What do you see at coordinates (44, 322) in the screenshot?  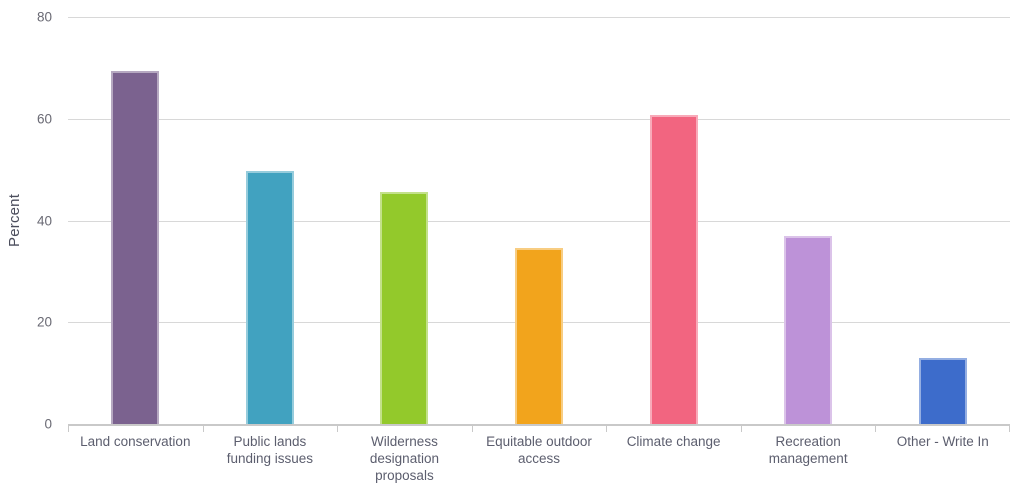 I see `y-tick-label-20: 20` at bounding box center [44, 322].